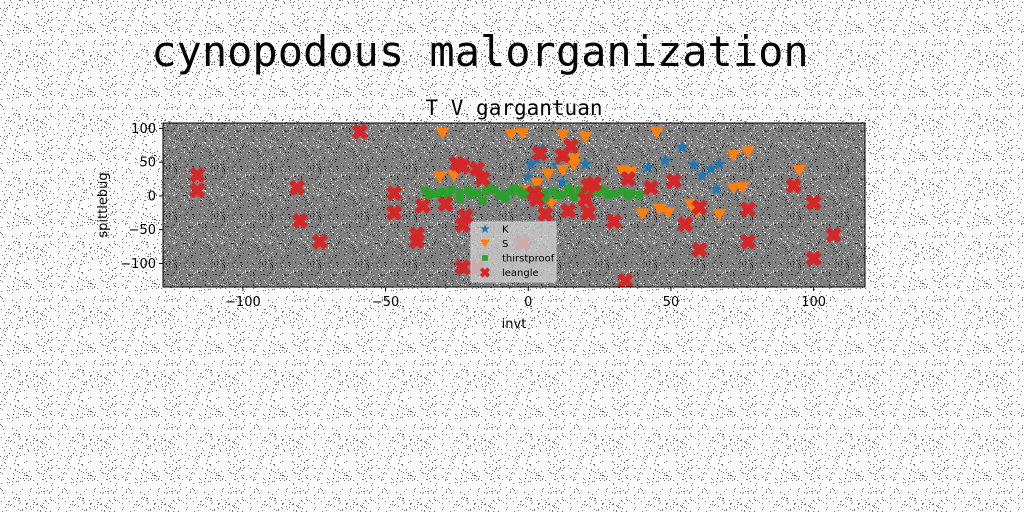 The image size is (1024, 512). What do you see at coordinates (143, 129) in the screenshot?
I see `y-tick-label: 100` at bounding box center [143, 129].